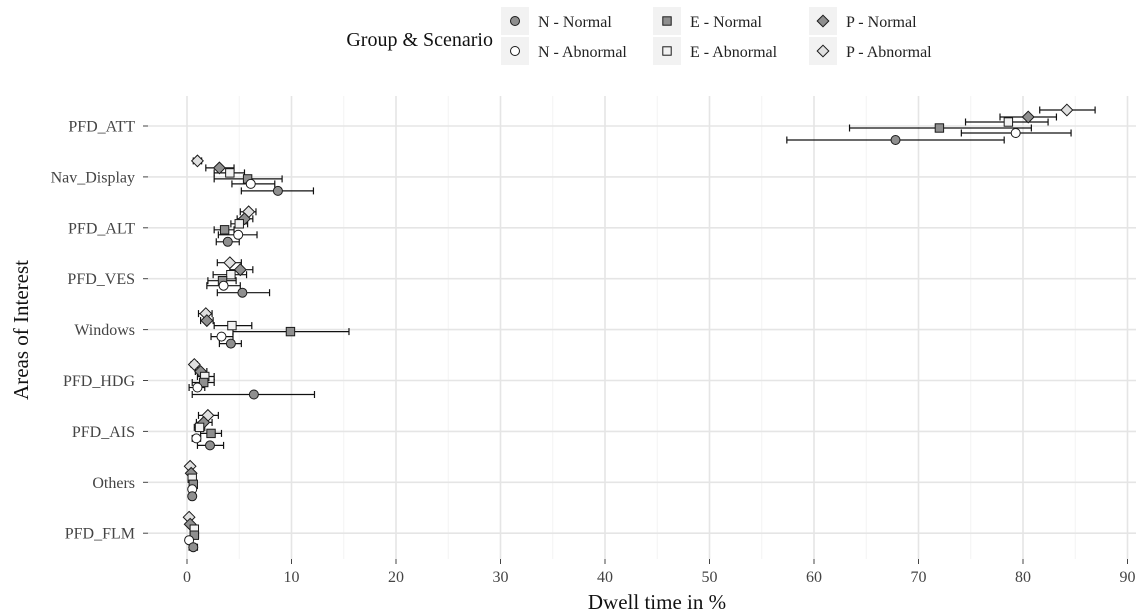  What do you see at coordinates (919, 577) in the screenshot?
I see `x-tick-label: 70` at bounding box center [919, 577].